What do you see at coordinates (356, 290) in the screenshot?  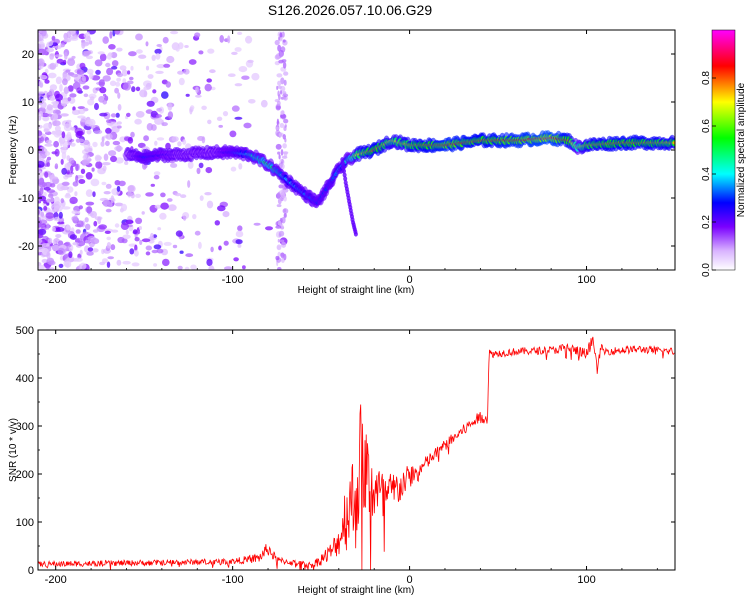 I see `spectrogram-x-label: Height of straight line (km)` at bounding box center [356, 290].